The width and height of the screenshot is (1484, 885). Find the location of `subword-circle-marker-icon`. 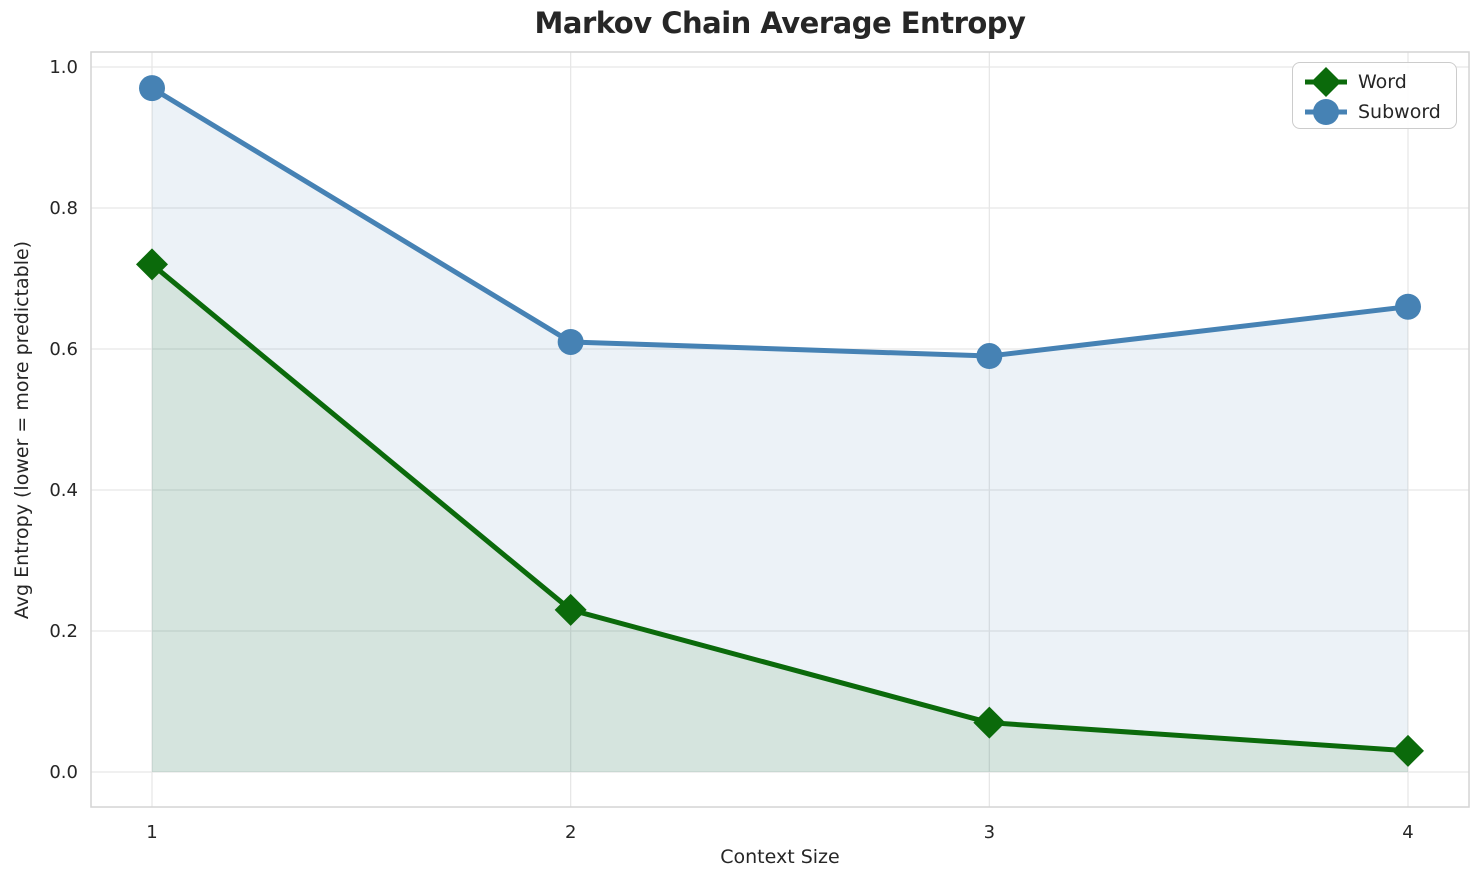

subword-circle-marker-icon is located at coordinates (1326, 112).